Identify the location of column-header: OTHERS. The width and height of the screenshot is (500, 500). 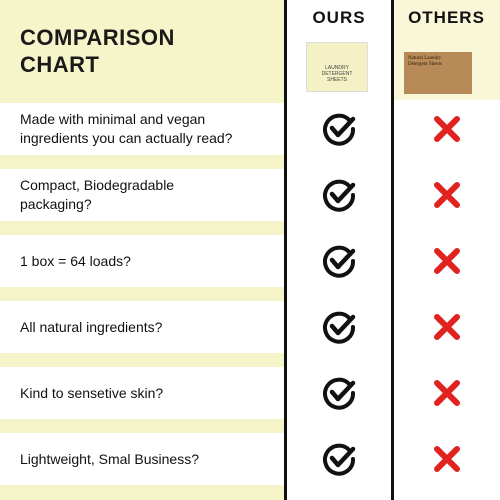
(446, 17).